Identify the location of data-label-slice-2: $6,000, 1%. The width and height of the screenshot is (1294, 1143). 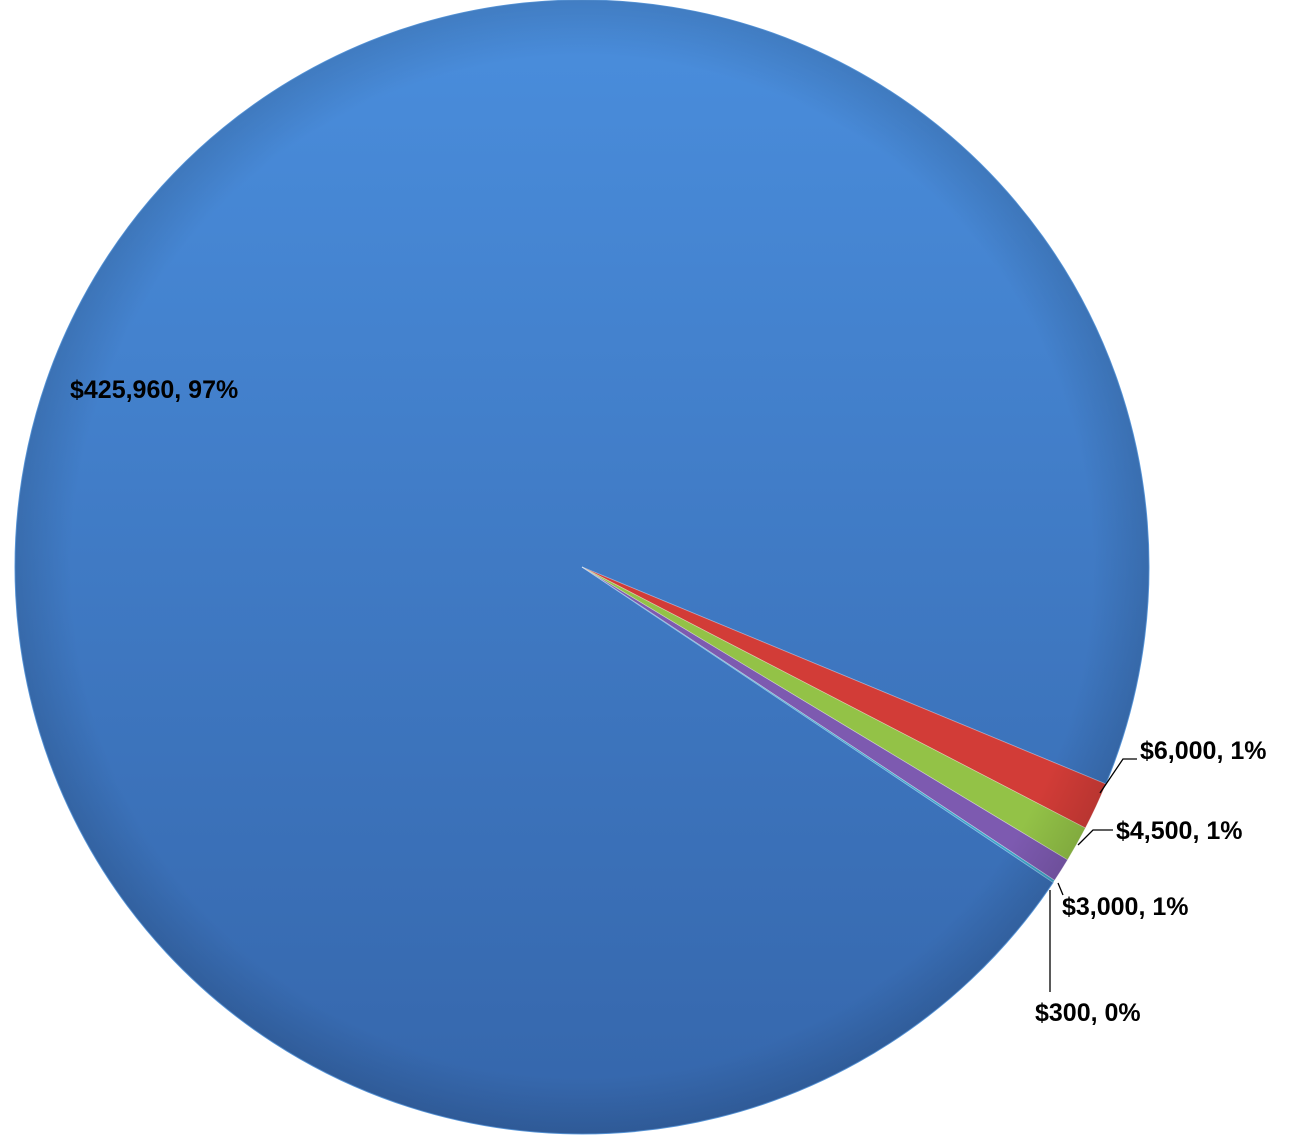
(1203, 751).